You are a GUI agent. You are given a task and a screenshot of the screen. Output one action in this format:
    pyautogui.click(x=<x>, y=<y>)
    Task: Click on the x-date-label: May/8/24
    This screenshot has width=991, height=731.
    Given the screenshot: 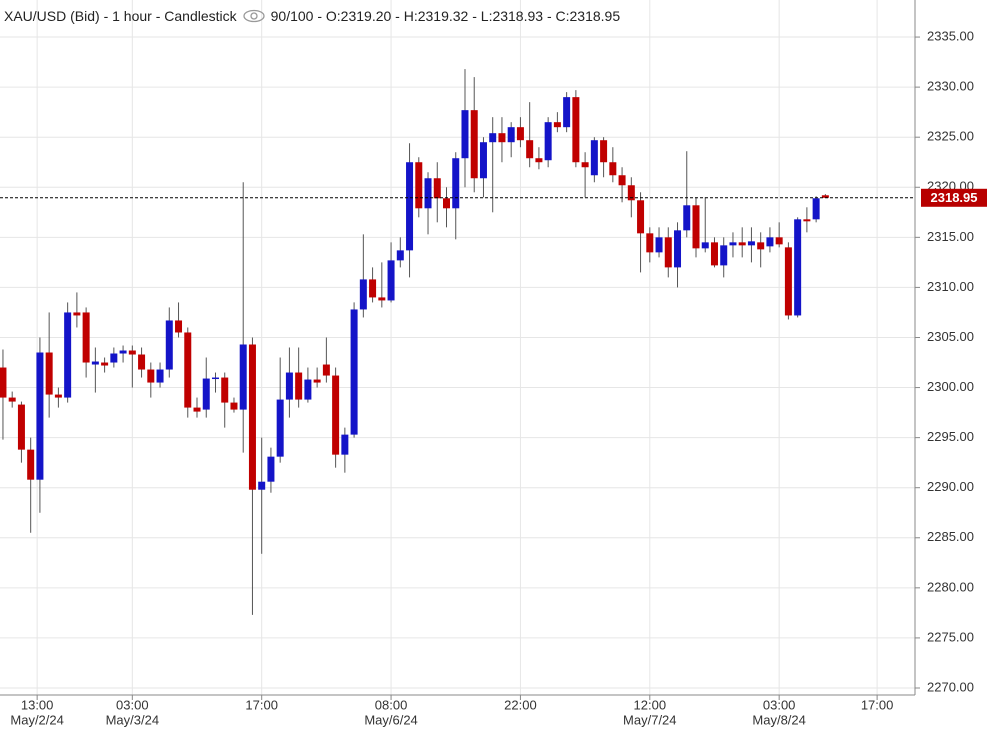 What is the action you would take?
    pyautogui.click(x=778, y=719)
    